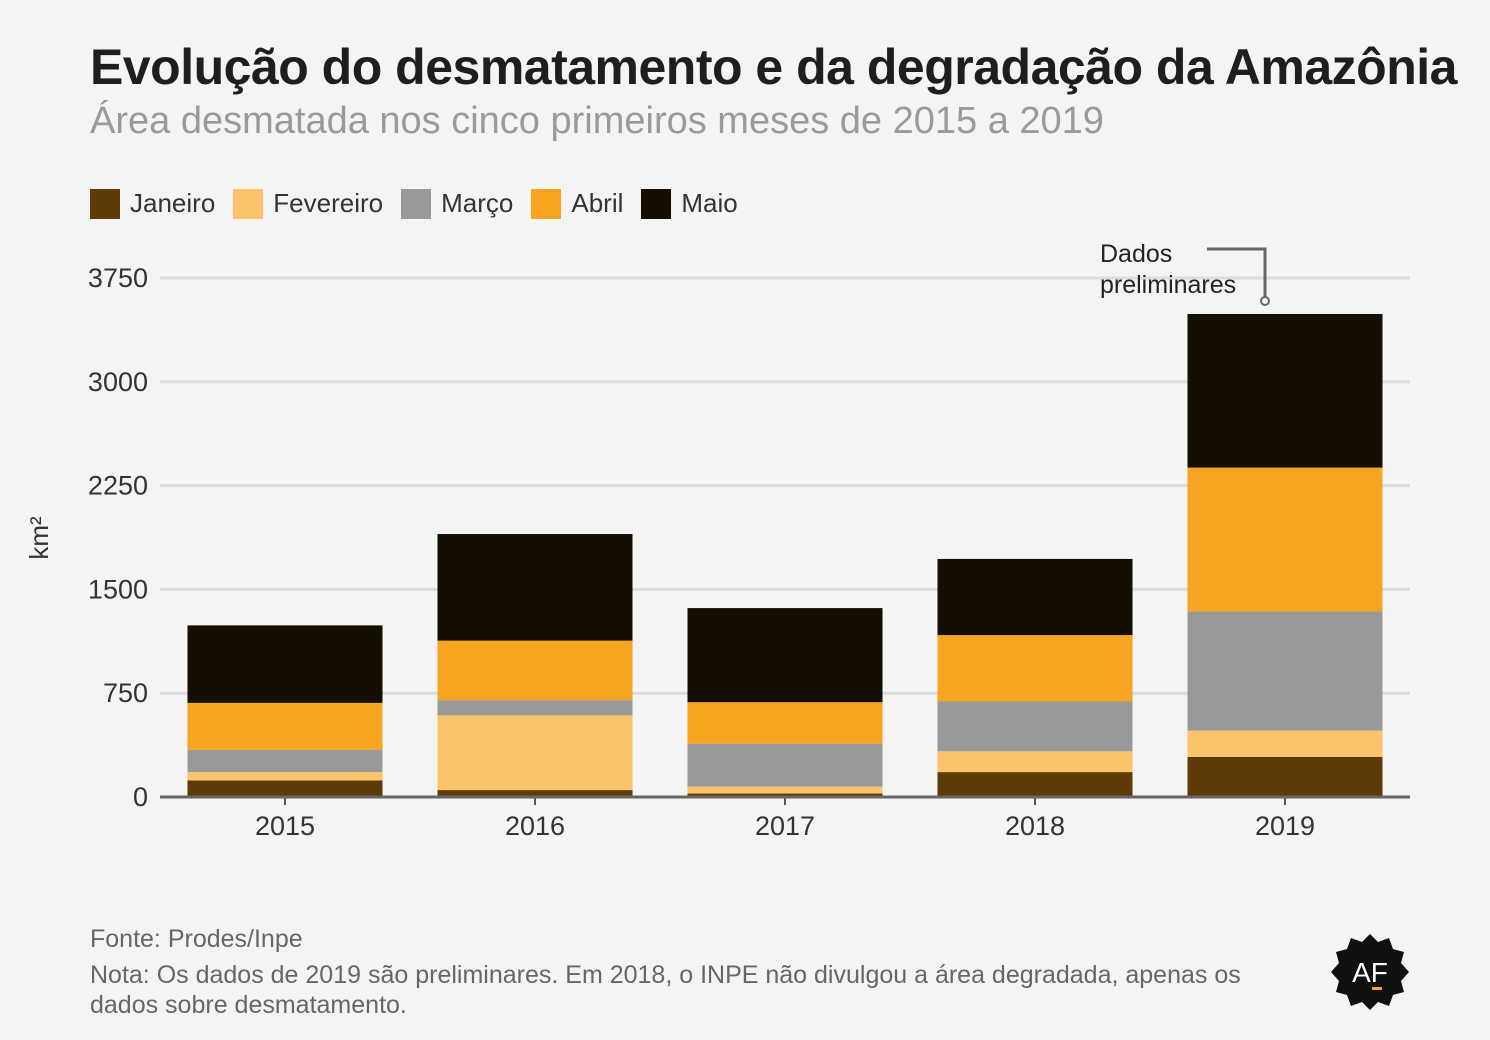  I want to click on bar-segment-maio-2017, so click(785, 655).